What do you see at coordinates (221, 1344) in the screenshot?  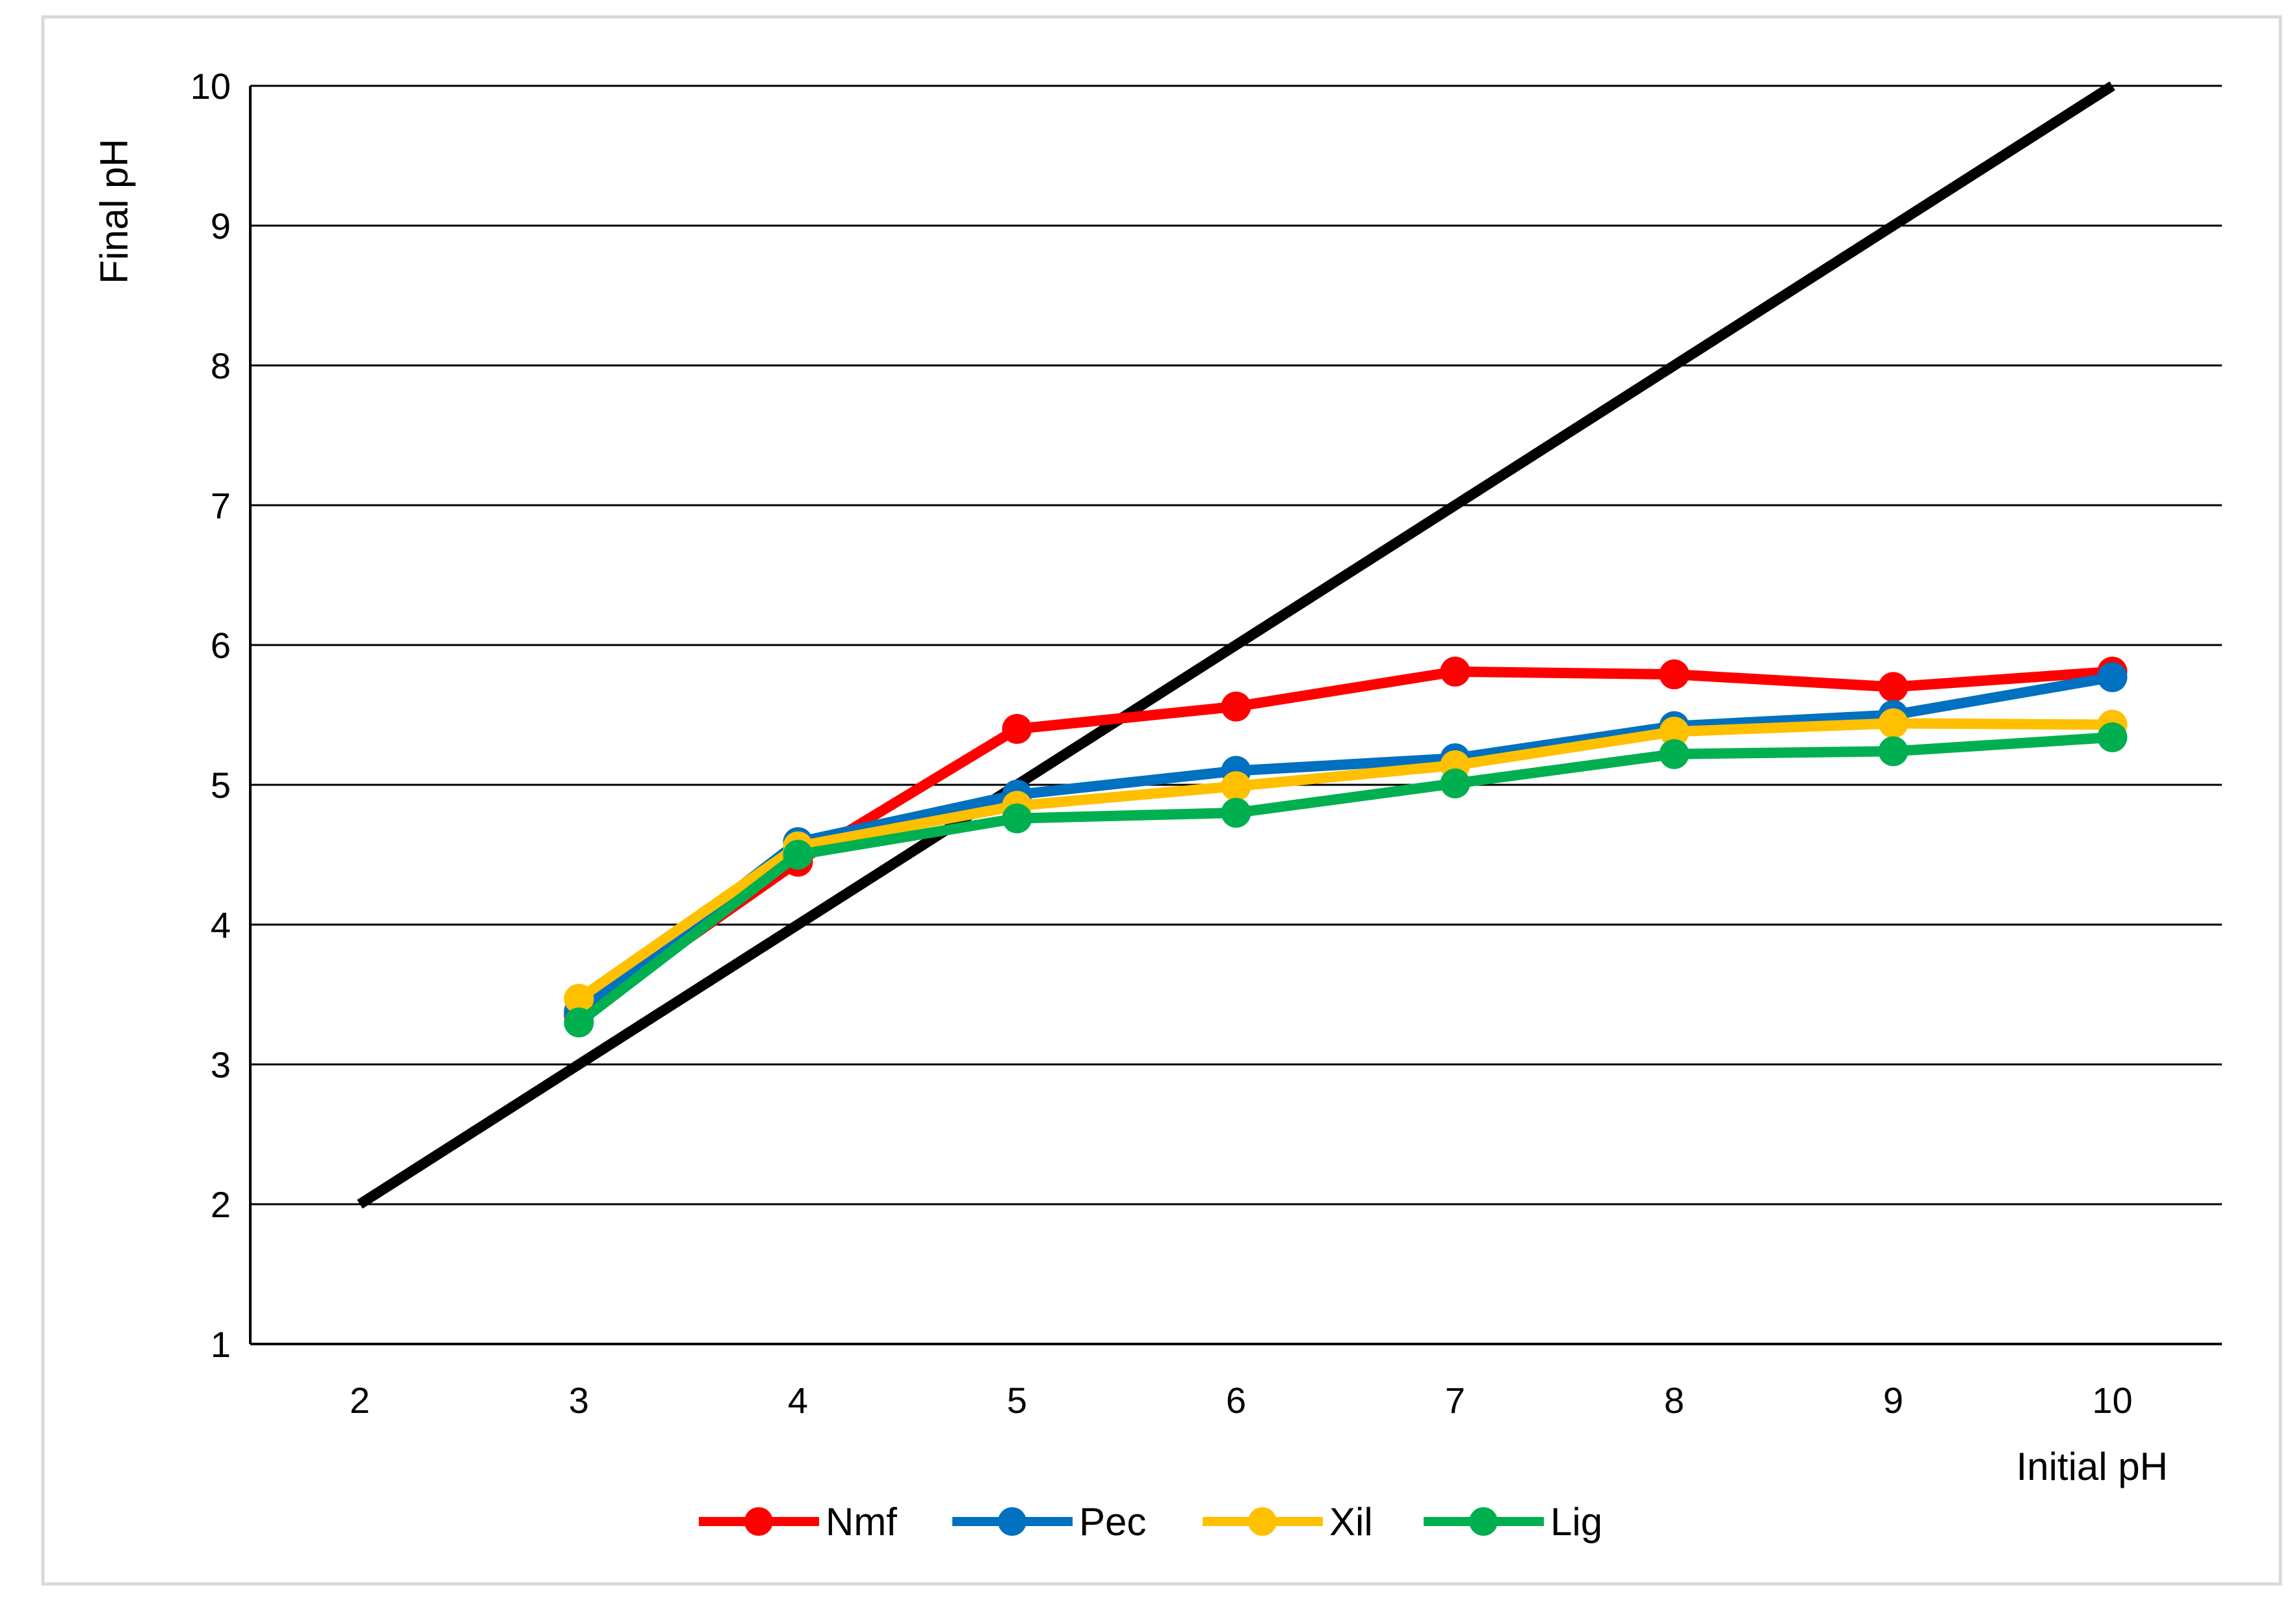 I see `y-tick-label: 1` at bounding box center [221, 1344].